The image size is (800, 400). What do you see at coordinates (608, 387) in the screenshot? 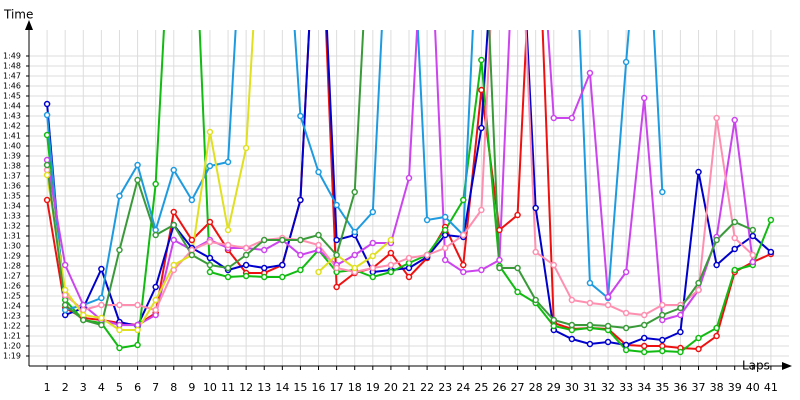
I see `x-tick-label: 32` at bounding box center [608, 387].